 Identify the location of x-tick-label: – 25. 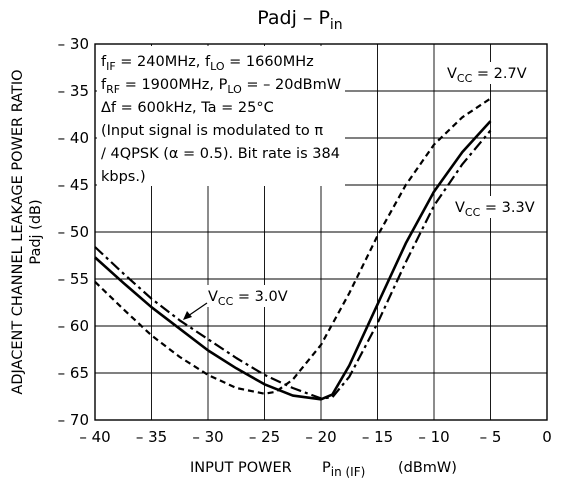
(264, 437).